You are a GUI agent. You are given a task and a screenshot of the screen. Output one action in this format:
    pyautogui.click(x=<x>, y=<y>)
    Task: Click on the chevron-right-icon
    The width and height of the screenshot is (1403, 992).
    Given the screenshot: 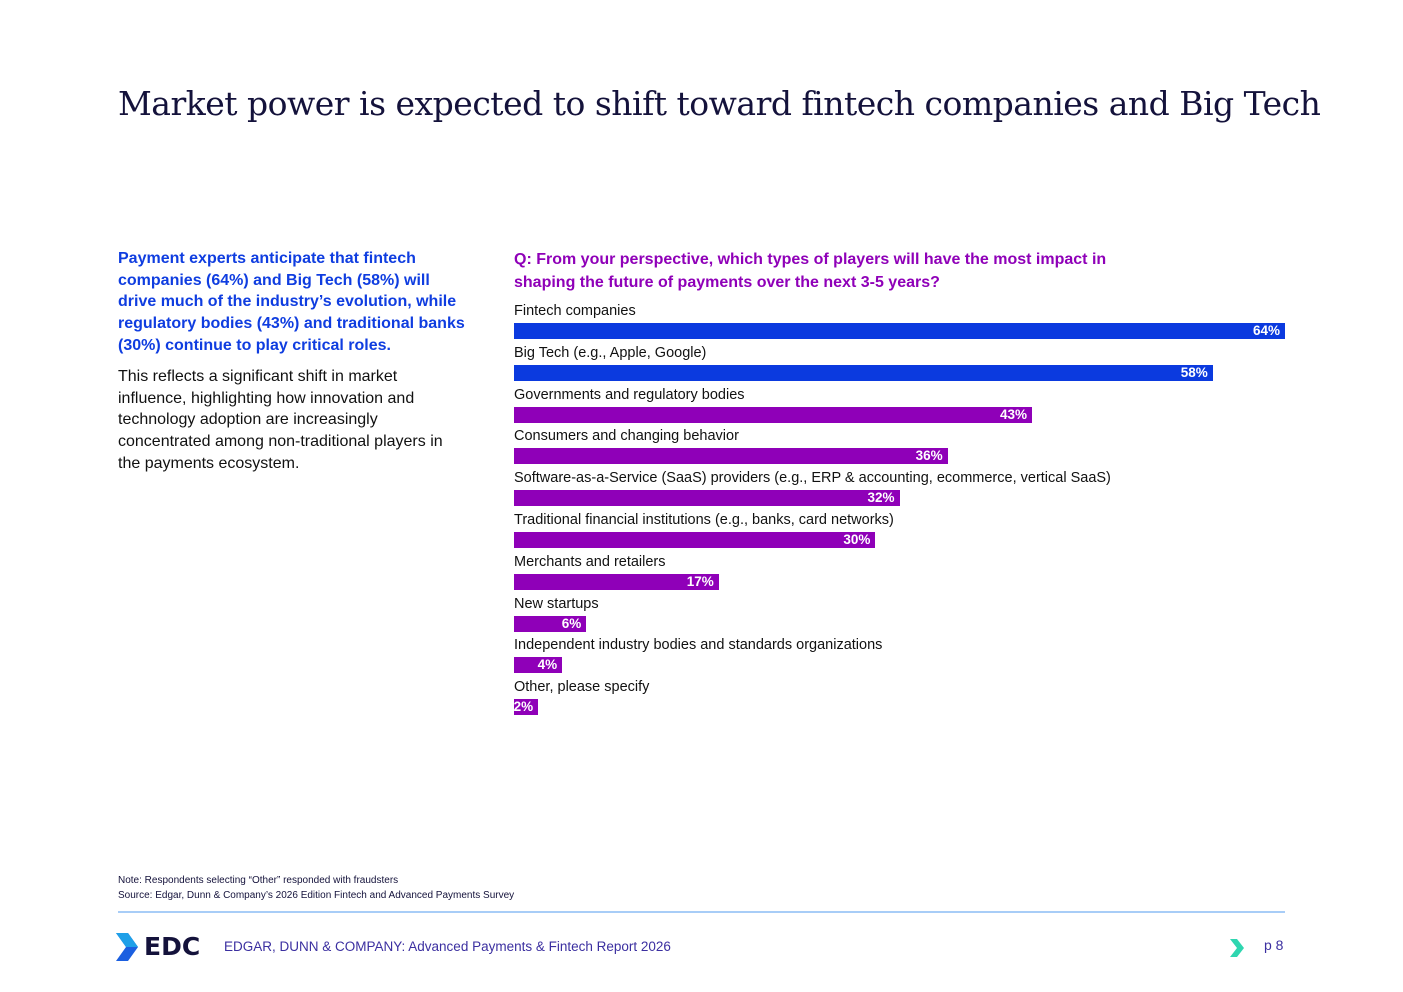 What is the action you would take?
    pyautogui.click(x=1237, y=948)
    